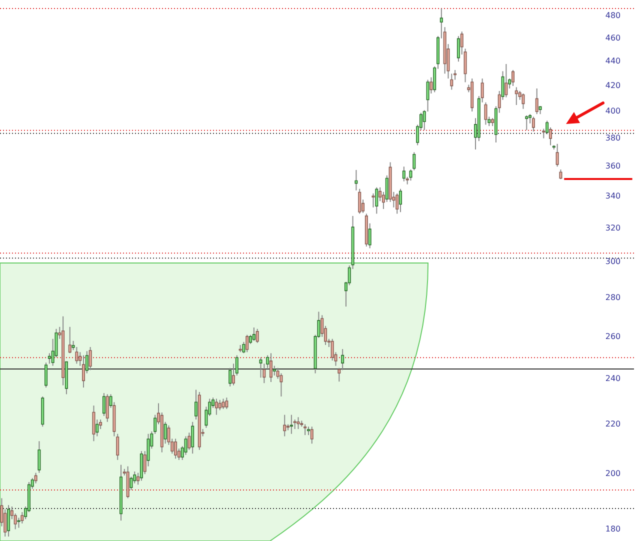 The height and width of the screenshot is (541, 640). Describe the element at coordinates (613, 529) in the screenshot. I see `y-tick-label: 180` at that location.